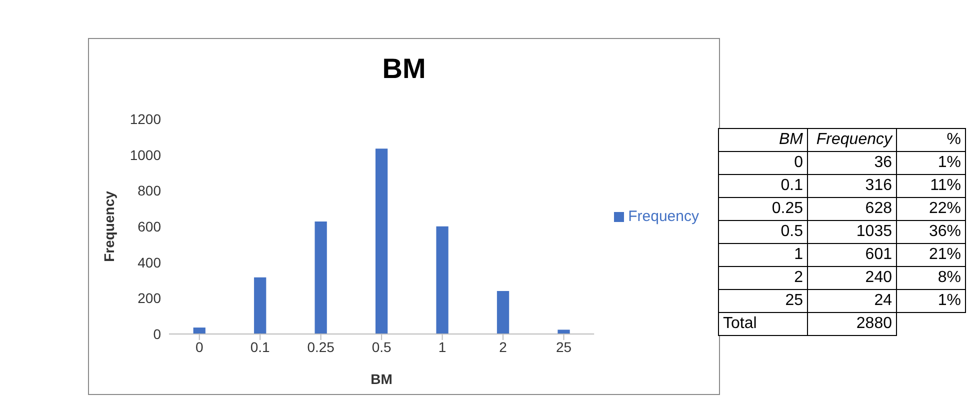  What do you see at coordinates (763, 278) in the screenshot?
I see `text: 2` at bounding box center [763, 278].